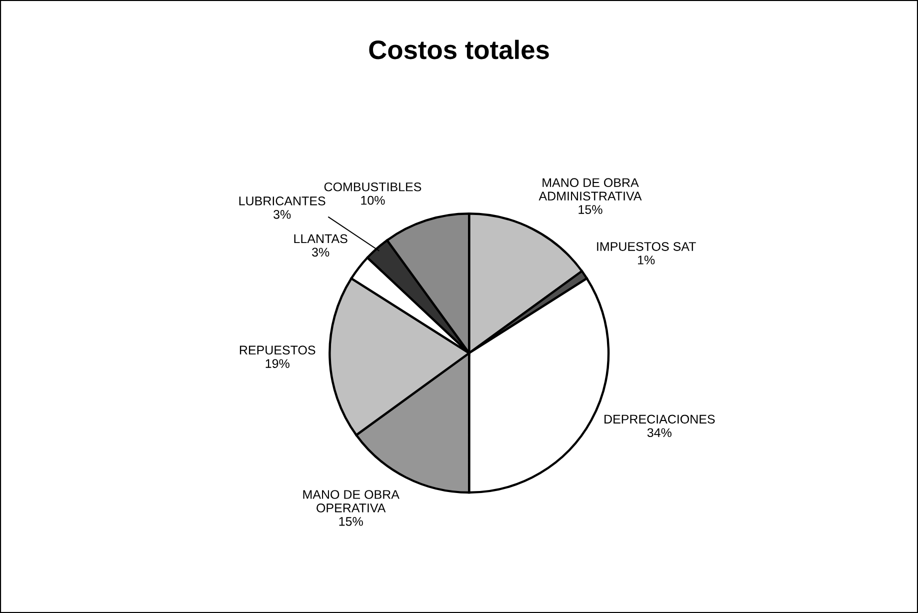 The height and width of the screenshot is (613, 918). I want to click on slice-label: REPUESTOS, so click(278, 350).